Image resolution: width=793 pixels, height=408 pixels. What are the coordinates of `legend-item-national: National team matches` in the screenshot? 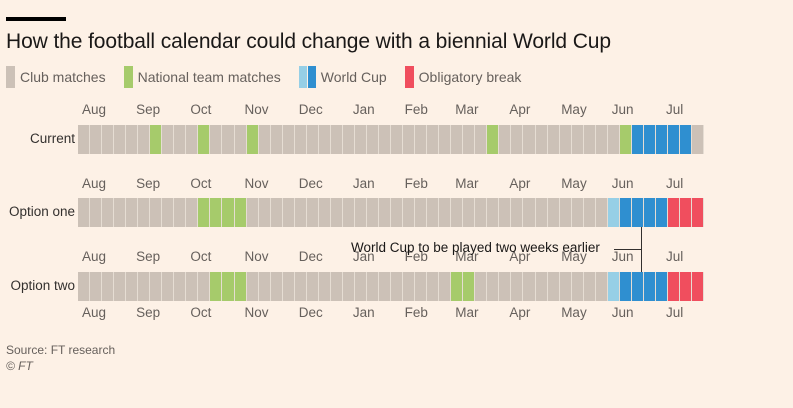 It's located at (202, 77).